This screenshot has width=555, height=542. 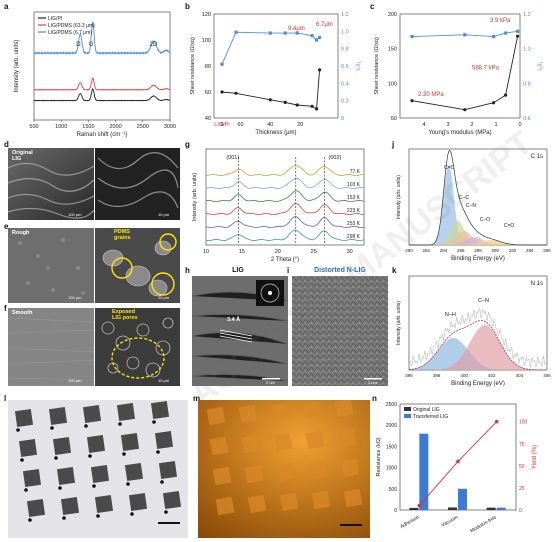 What do you see at coordinates (164, 214) in the screenshot?
I see `sem-d-scale-right: 10 μm` at bounding box center [164, 214].